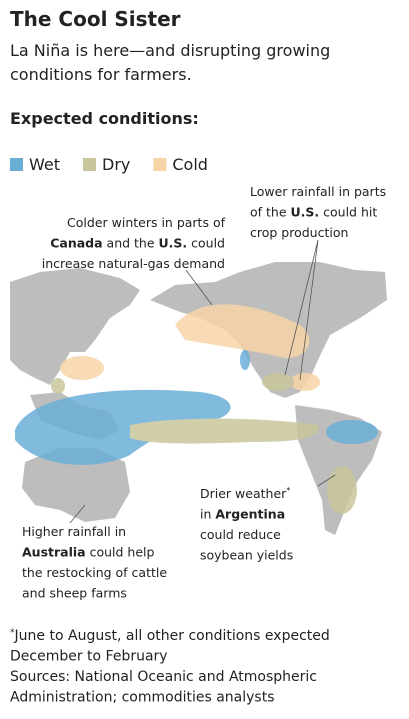 Image resolution: width=409 pixels, height=719 pixels. I want to click on text-line: and sheep farms, so click(74, 593).